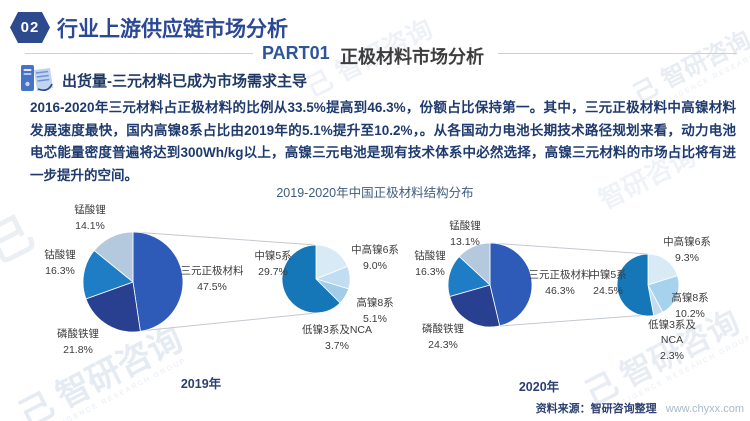 The image size is (750, 421). Describe the element at coordinates (687, 258) in the screenshot. I see `pie-slice-value: 9.3%` at that location.